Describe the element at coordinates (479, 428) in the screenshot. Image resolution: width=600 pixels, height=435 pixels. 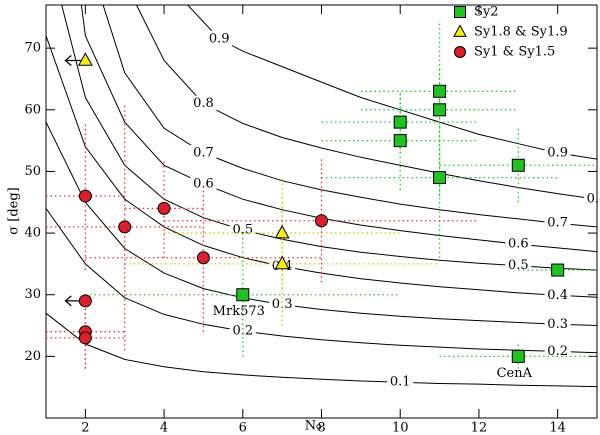
I see `x-tick-label: 12` at that location.